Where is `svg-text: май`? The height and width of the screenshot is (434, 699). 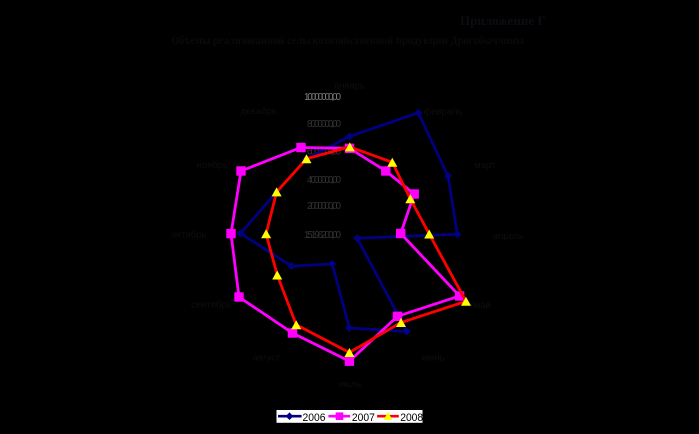 svg-text: май is located at coordinates (482, 305).